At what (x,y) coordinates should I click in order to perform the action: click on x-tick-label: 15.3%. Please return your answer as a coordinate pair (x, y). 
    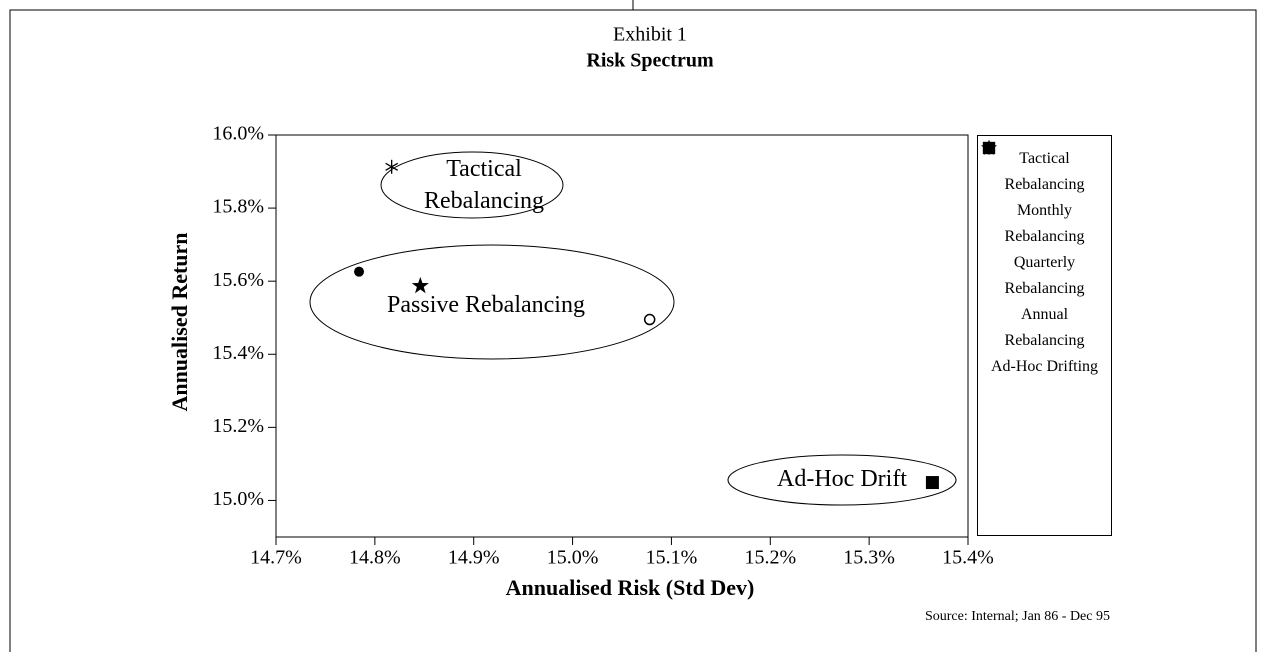
    Looking at the image, I should click on (869, 558).